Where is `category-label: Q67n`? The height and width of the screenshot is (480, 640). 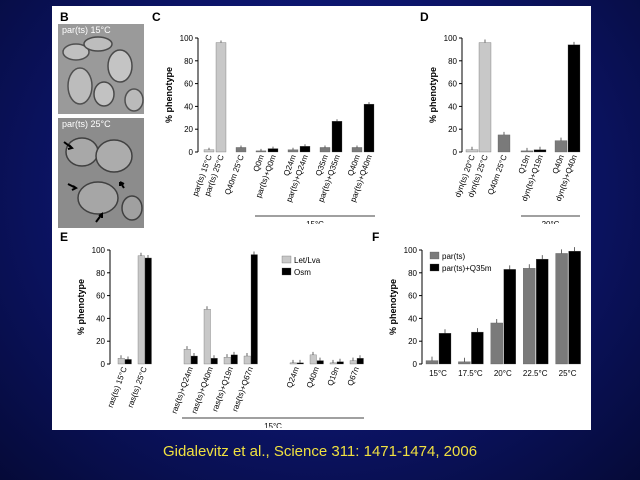
category-label: Q67n is located at coordinates (353, 376).